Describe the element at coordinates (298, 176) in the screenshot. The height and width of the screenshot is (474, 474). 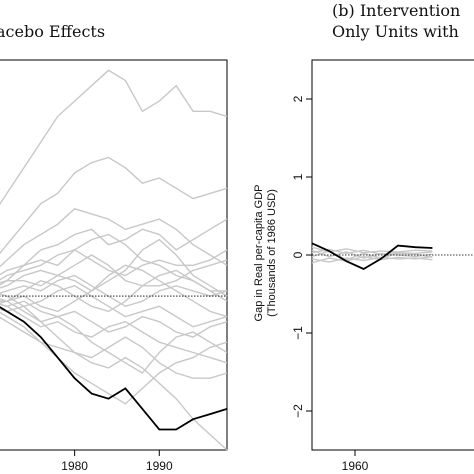
I see `panel-b-y-tick-label: 1` at that location.